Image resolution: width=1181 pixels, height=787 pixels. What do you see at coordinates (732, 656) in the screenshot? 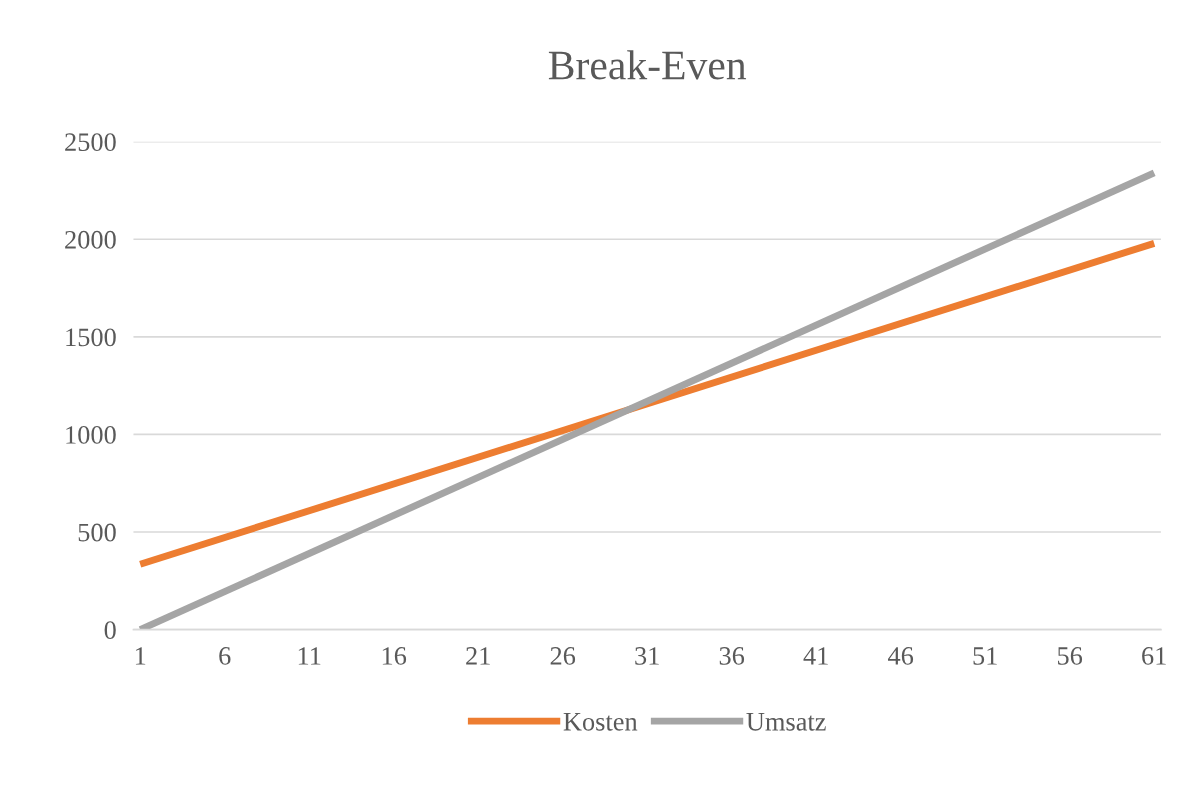
I see `x-tick-label: 36` at bounding box center [732, 656].